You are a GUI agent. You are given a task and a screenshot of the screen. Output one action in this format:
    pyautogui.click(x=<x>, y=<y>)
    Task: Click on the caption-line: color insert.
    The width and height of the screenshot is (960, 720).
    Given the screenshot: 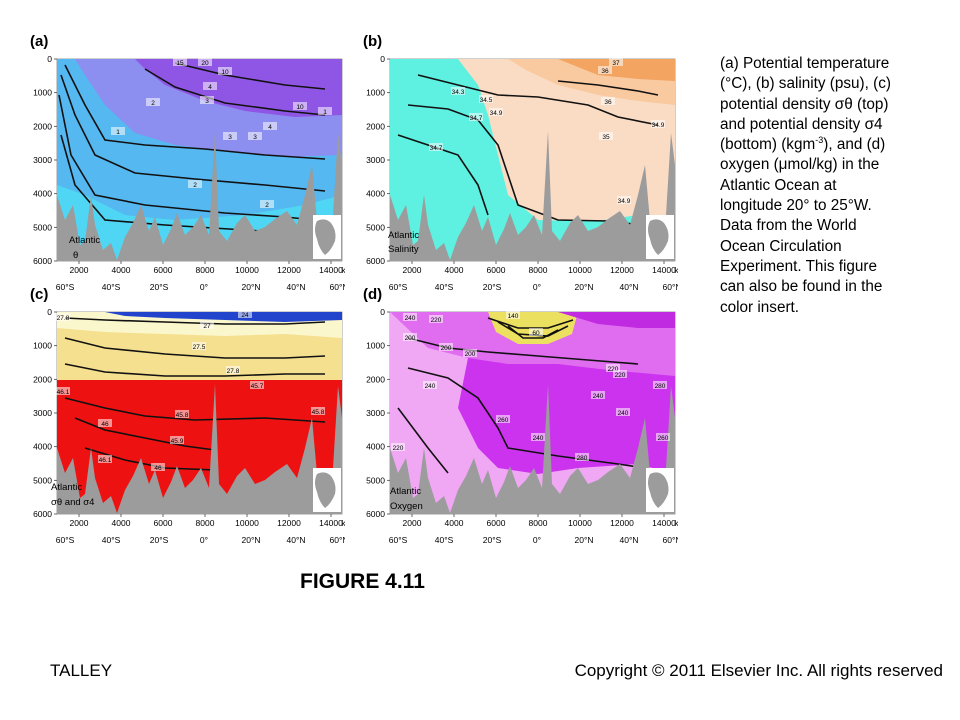 What is the action you would take?
    pyautogui.click(x=760, y=307)
    